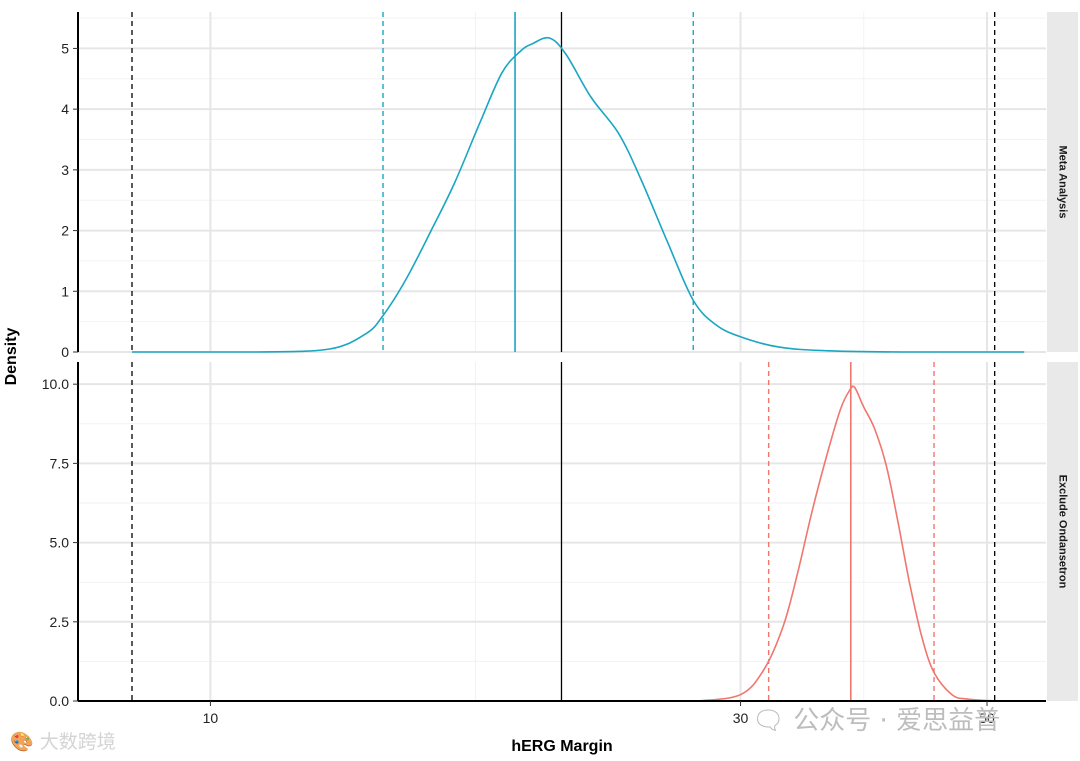  What do you see at coordinates (857, 543) in the screenshot?
I see `density-curve` at bounding box center [857, 543].